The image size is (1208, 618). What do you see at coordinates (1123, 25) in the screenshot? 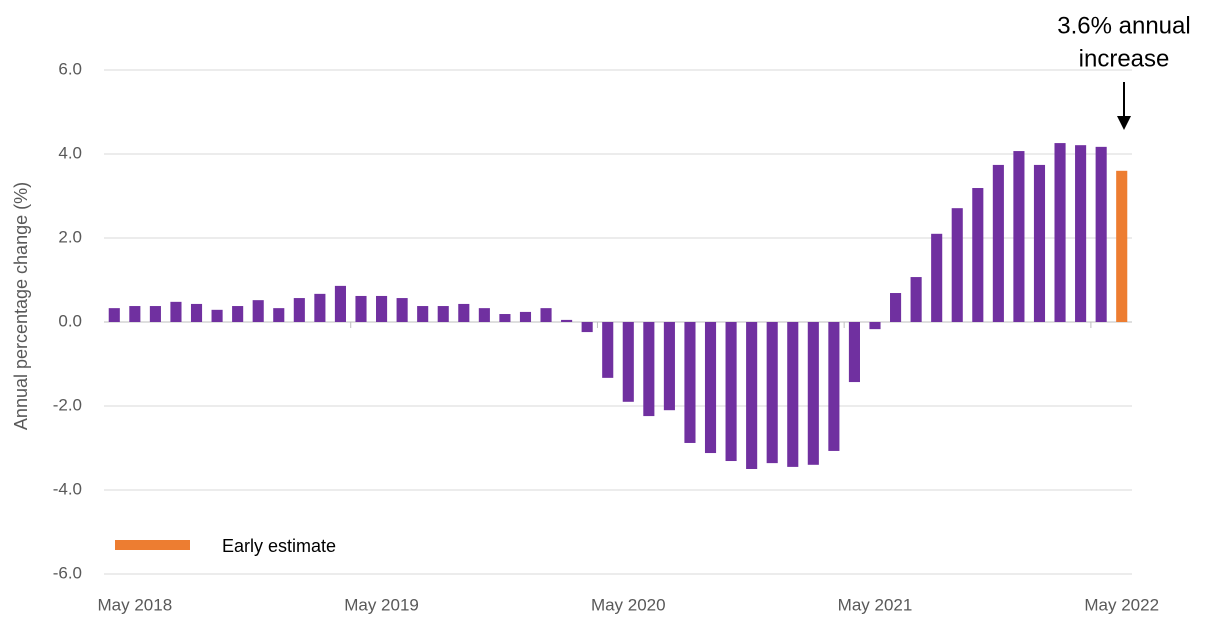
I see `annotation: 3.6% annual` at bounding box center [1123, 25].